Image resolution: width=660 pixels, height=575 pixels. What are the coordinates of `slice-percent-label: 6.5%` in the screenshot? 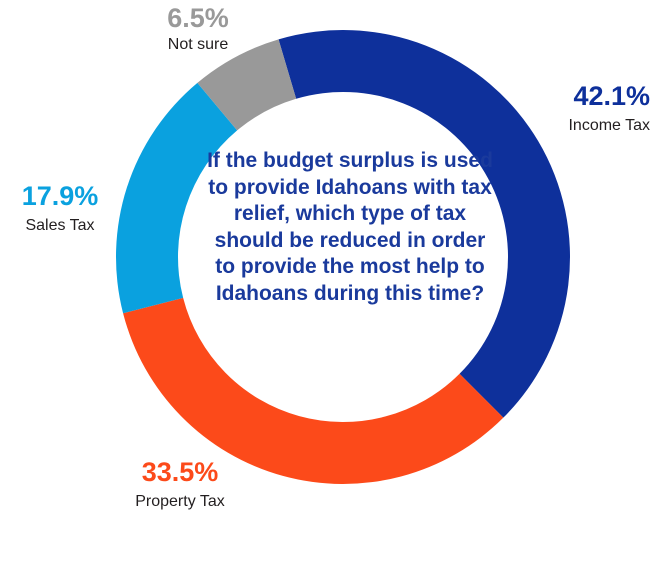 It's located at (198, 18).